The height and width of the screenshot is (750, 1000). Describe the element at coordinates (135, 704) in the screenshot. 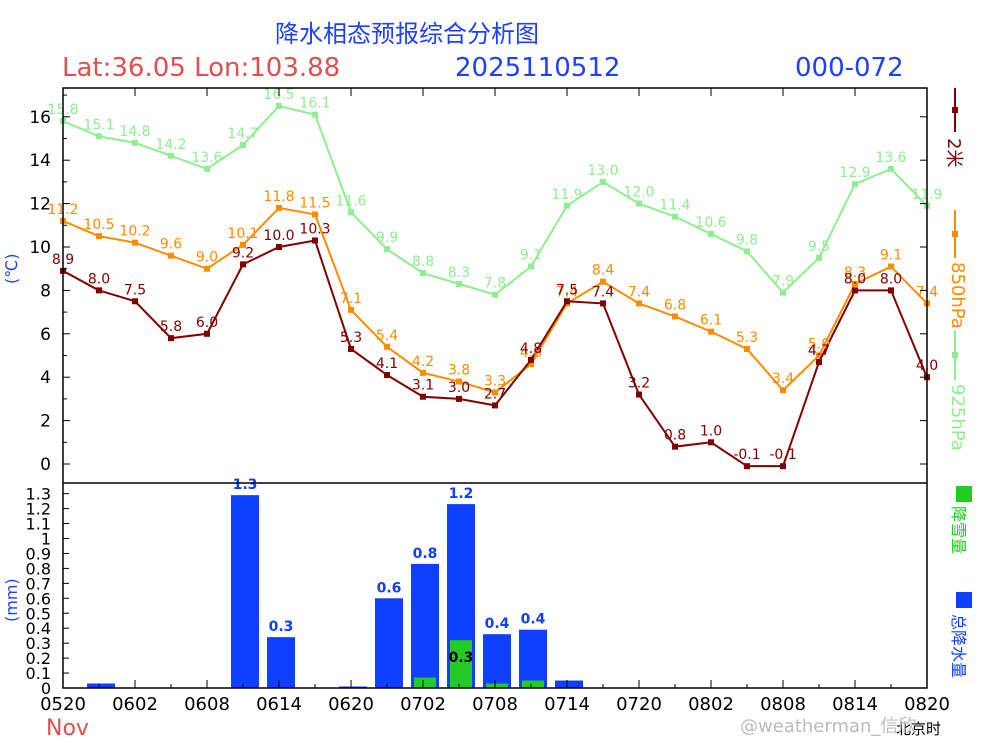

I see `x-tick-label: 0602` at that location.